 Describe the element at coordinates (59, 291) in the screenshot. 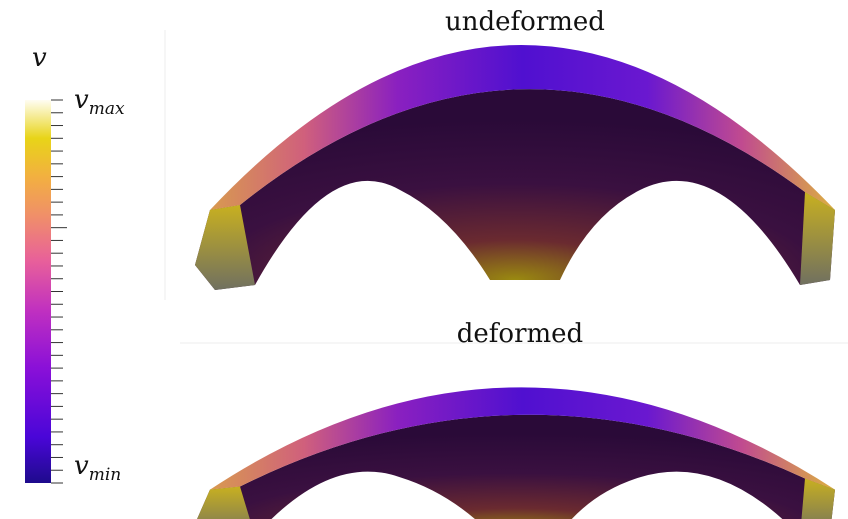

I see `colorbar-ticks` at that location.